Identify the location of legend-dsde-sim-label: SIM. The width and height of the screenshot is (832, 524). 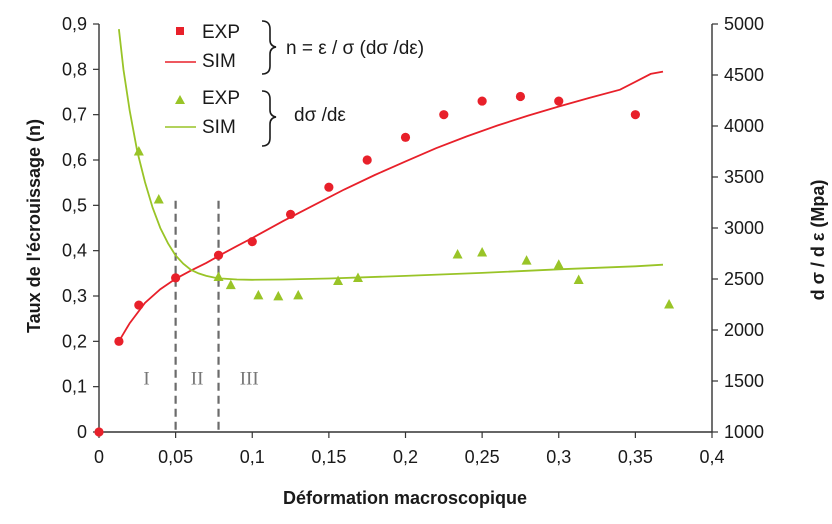
(219, 127).